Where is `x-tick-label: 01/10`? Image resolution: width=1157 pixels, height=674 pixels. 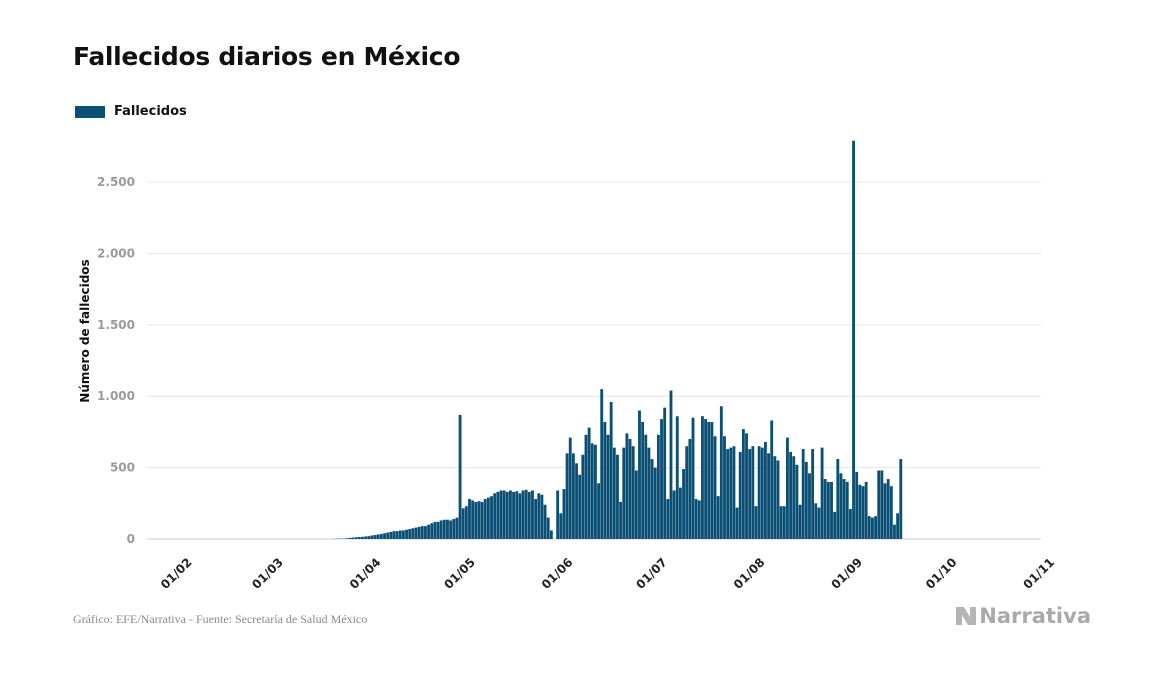
x-tick-label: 01/10 is located at coordinates (941, 573).